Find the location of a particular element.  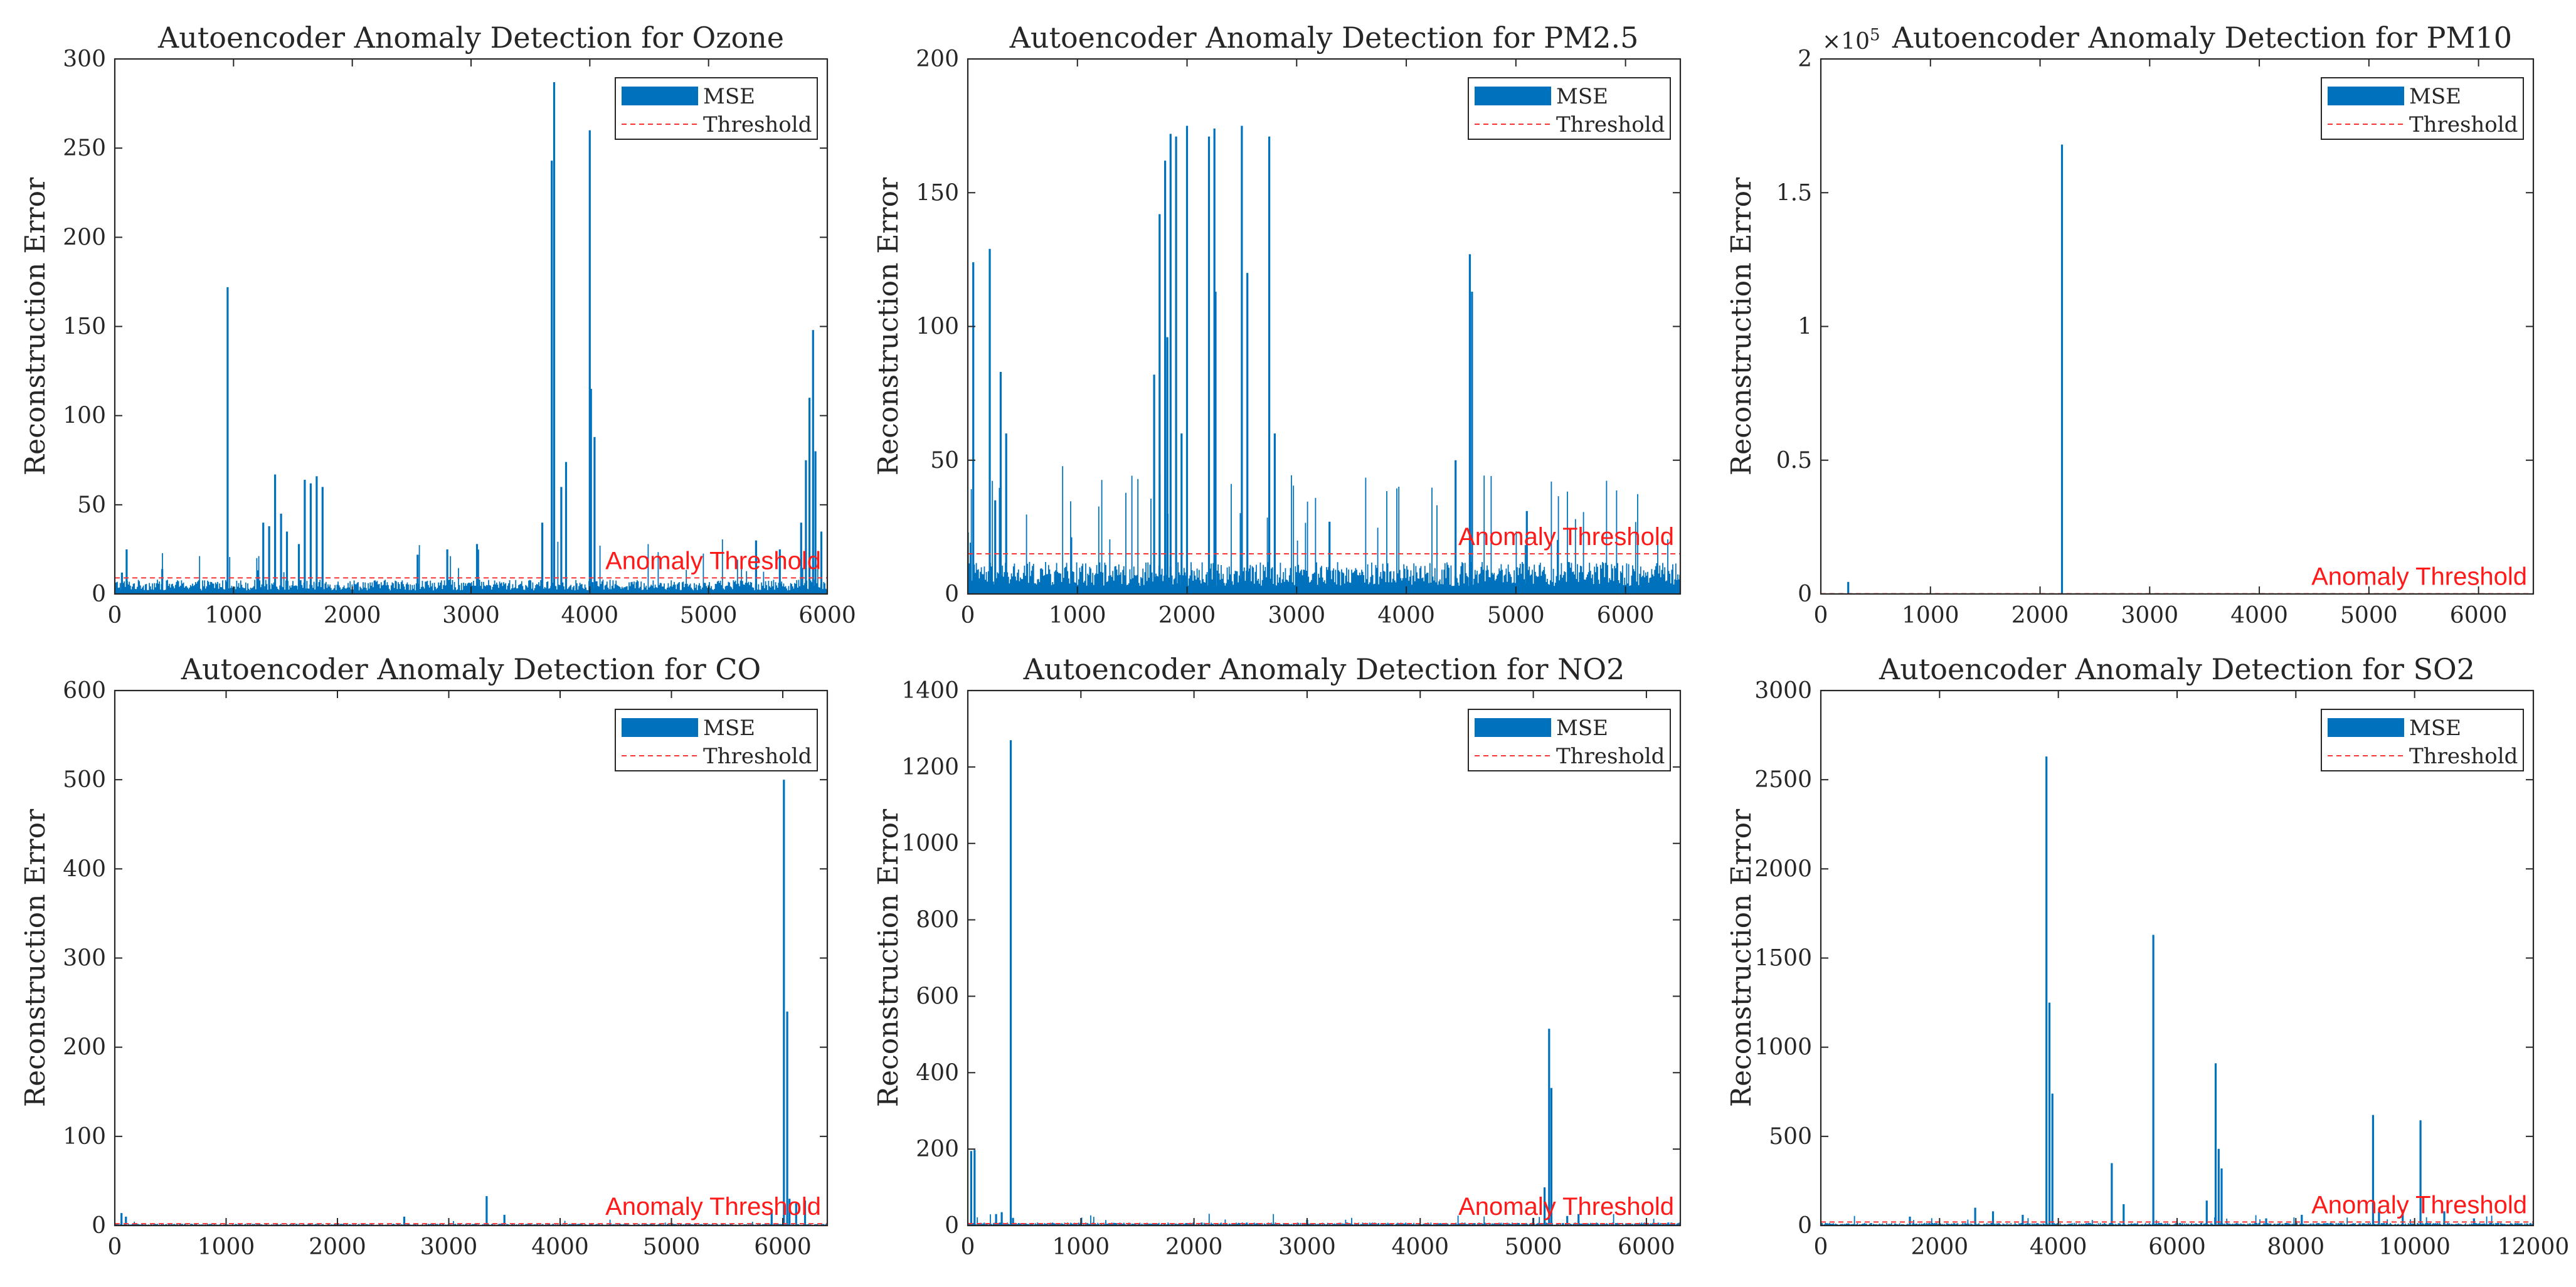

y-tick-label: 800 is located at coordinates (937, 920).